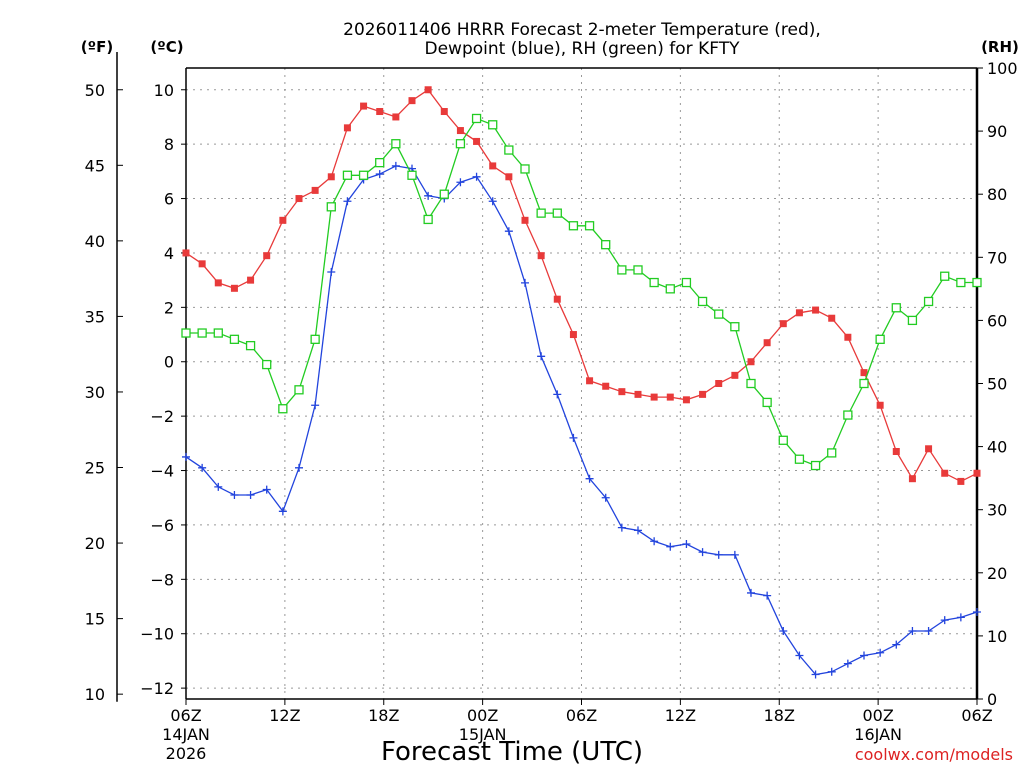  Describe the element at coordinates (878, 734) in the screenshot. I see `x-date-label: 16JAN` at that location.